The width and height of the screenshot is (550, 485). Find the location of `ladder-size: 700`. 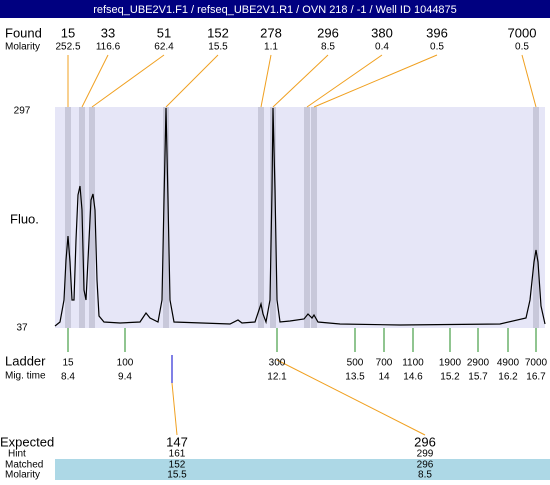

ladder-size: 700 is located at coordinates (384, 363).